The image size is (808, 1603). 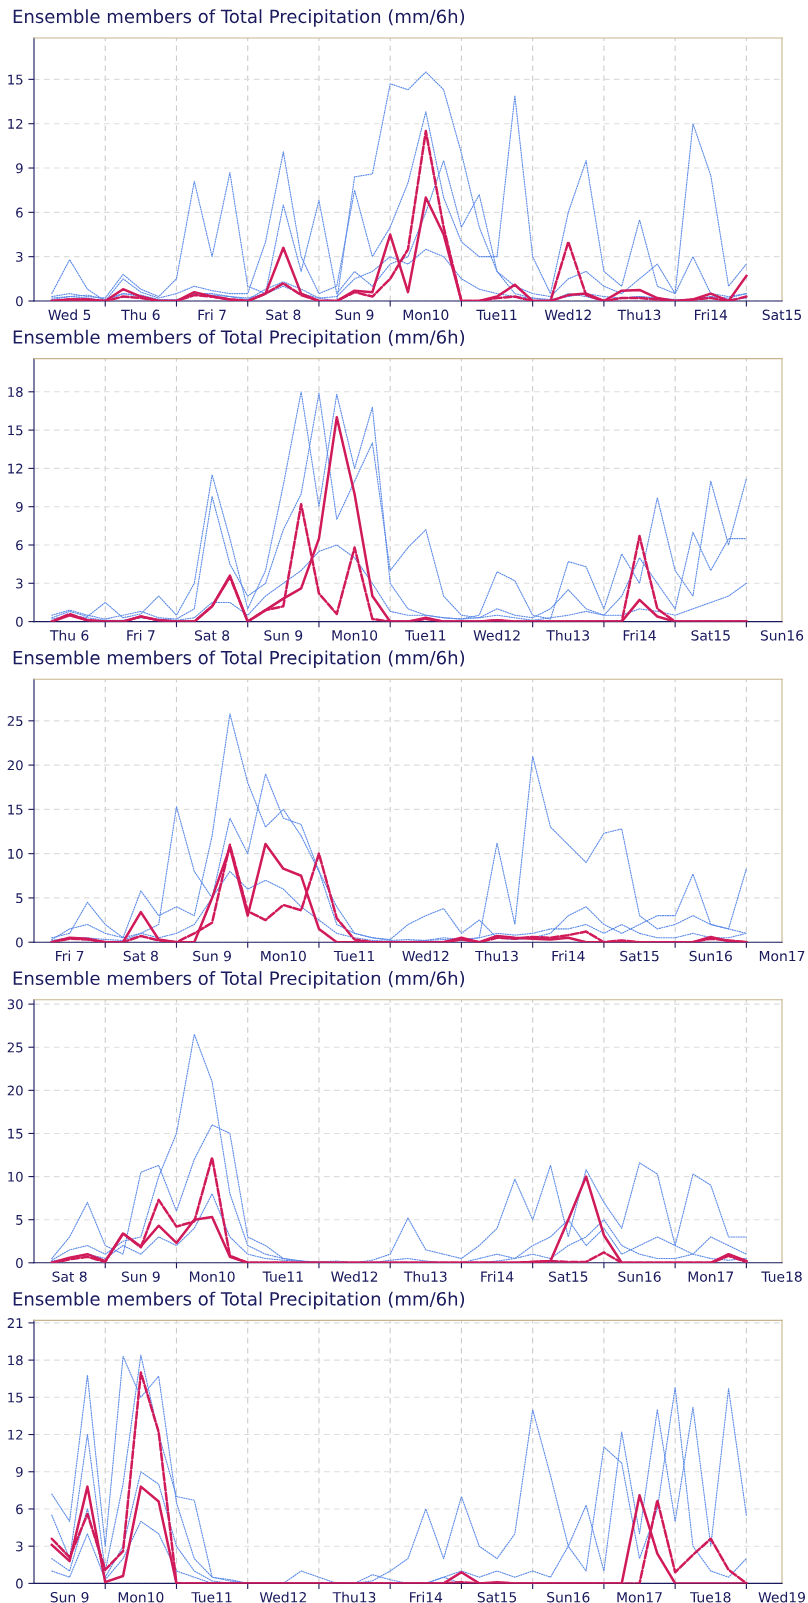 I want to click on x-tick-label: Wed 5, so click(x=69, y=315).